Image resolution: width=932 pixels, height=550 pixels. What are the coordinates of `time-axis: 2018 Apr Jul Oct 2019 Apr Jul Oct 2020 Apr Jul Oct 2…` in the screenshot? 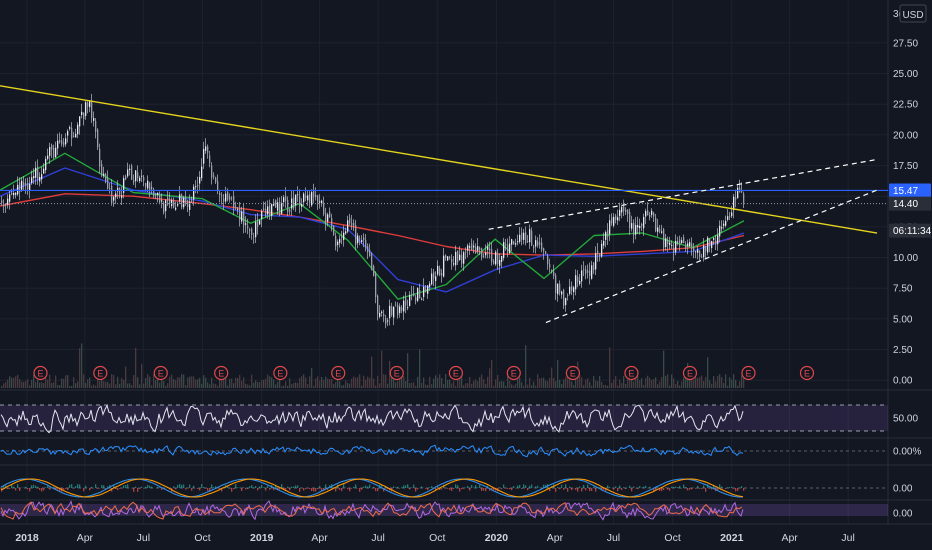 It's located at (435, 538).